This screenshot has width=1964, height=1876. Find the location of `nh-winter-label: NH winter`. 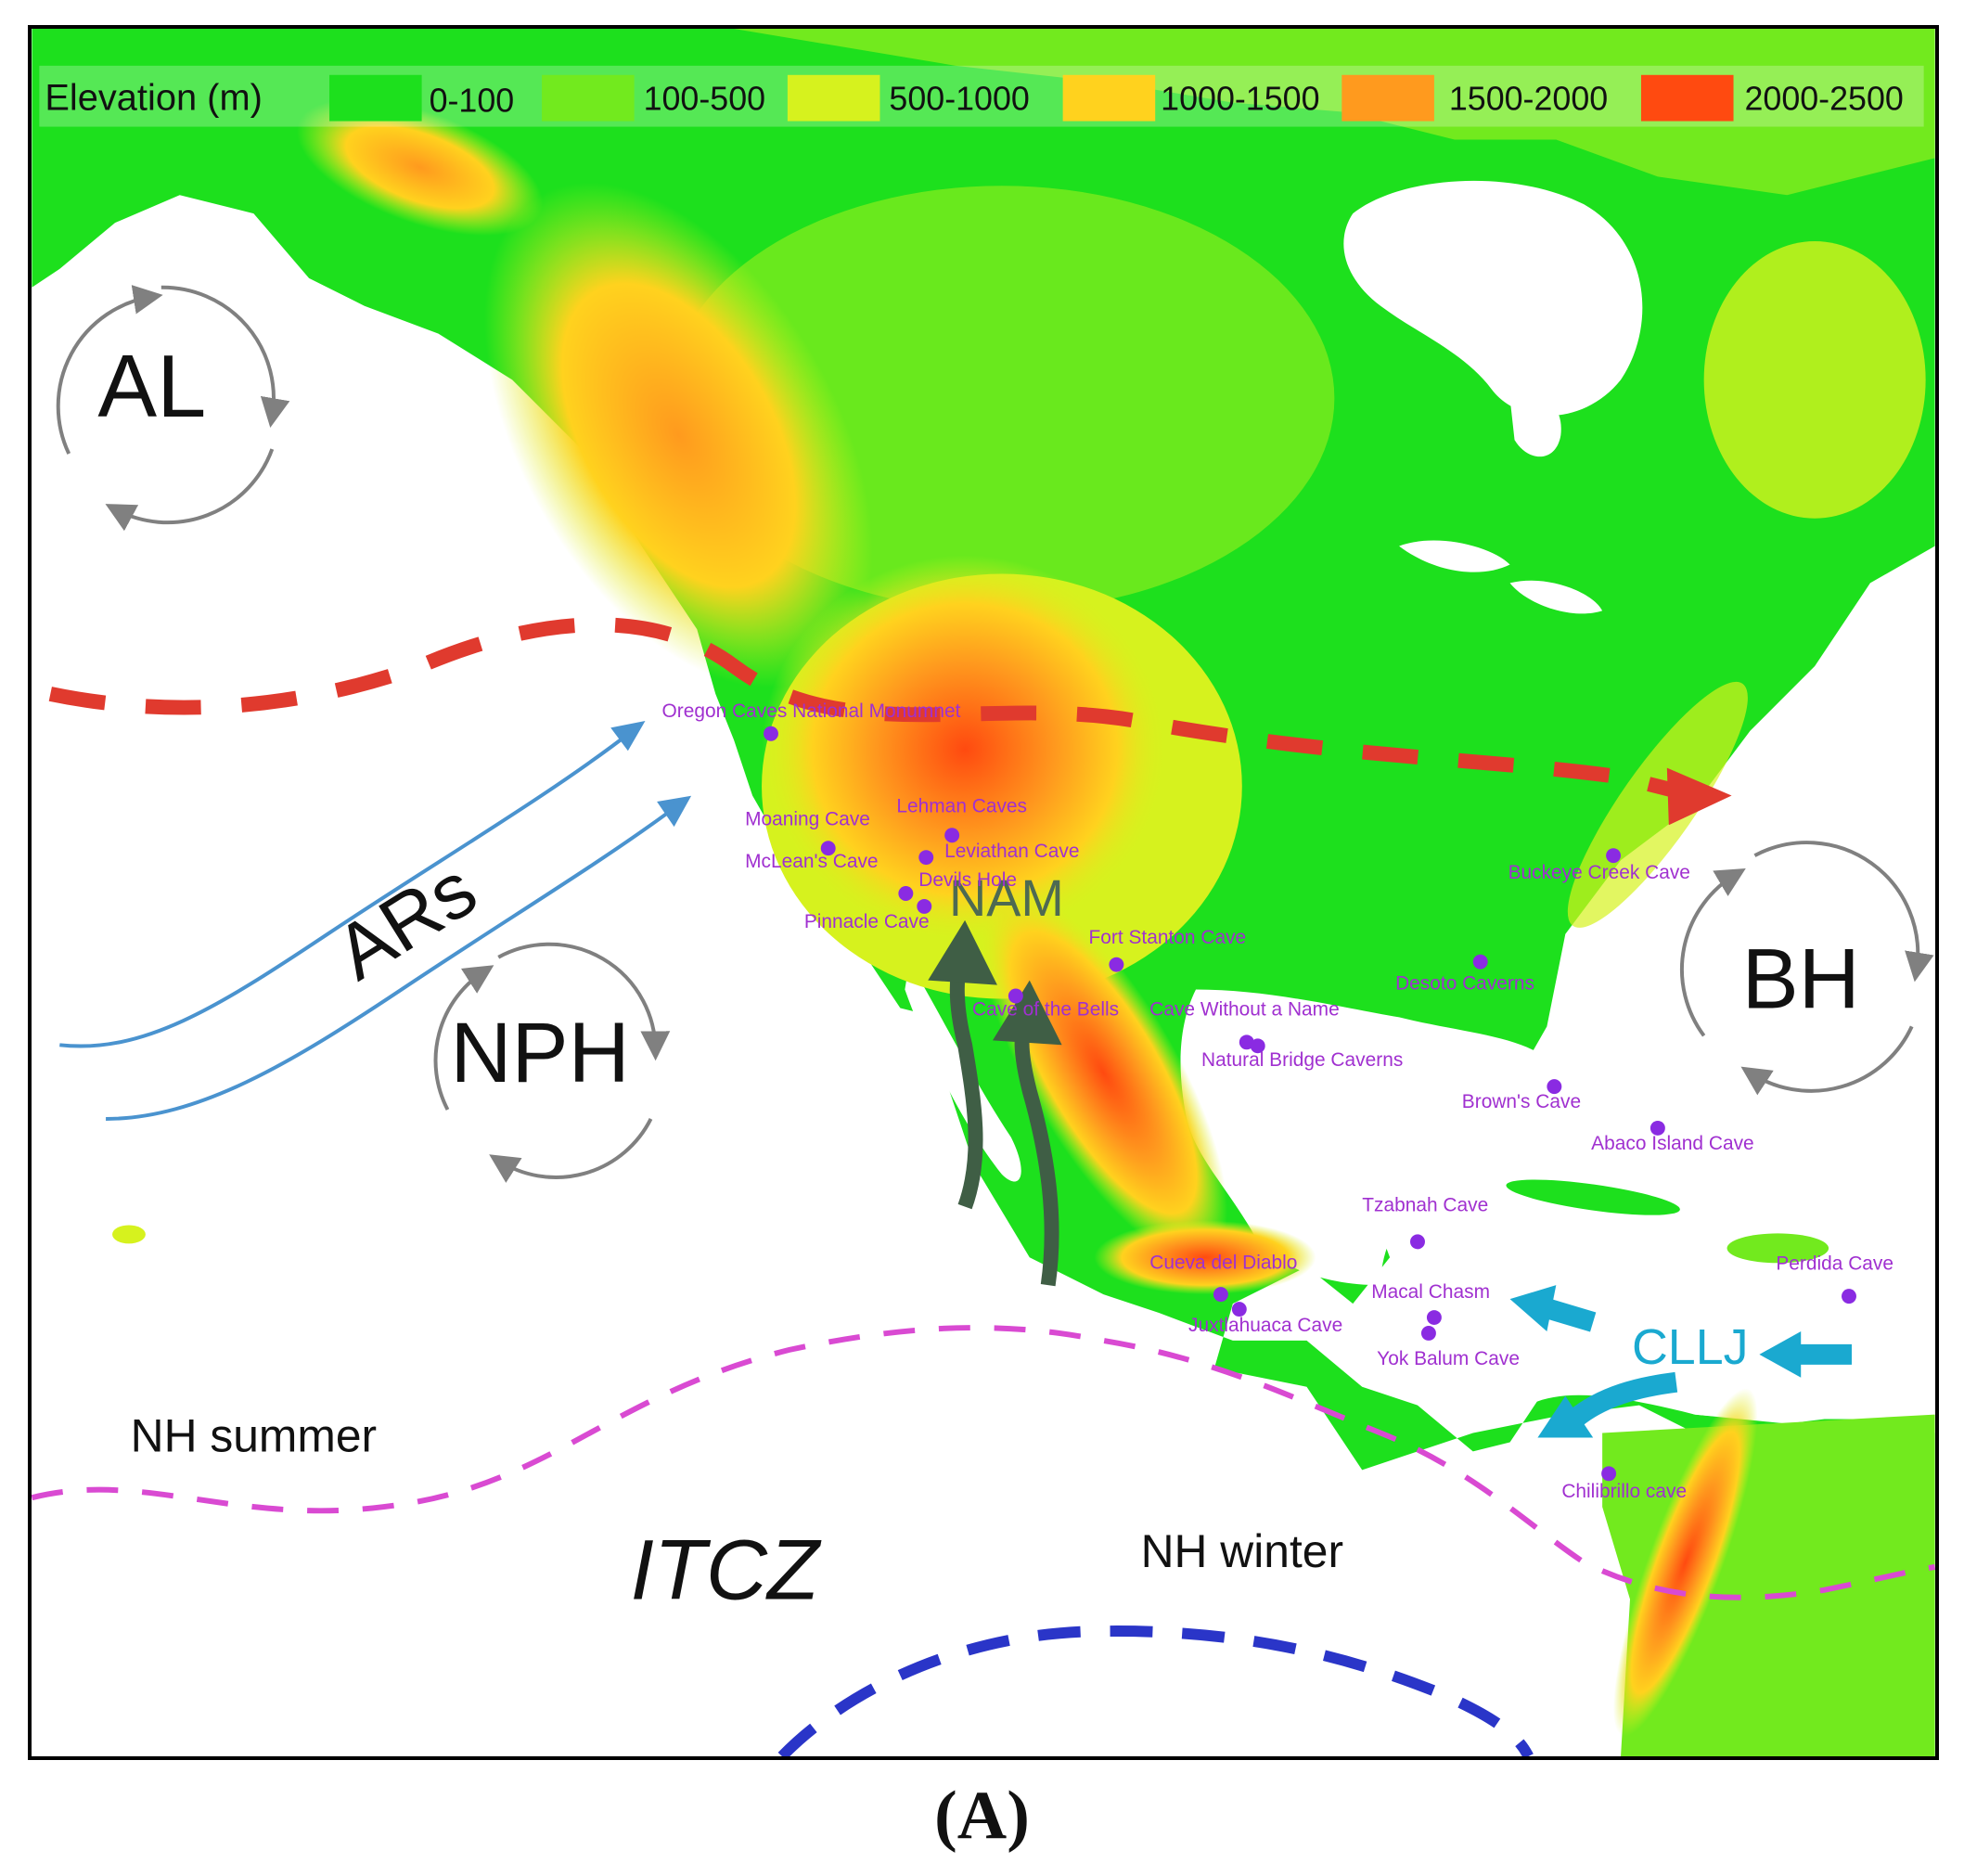

nh-winter-label: NH winter is located at coordinates (1242, 1551).